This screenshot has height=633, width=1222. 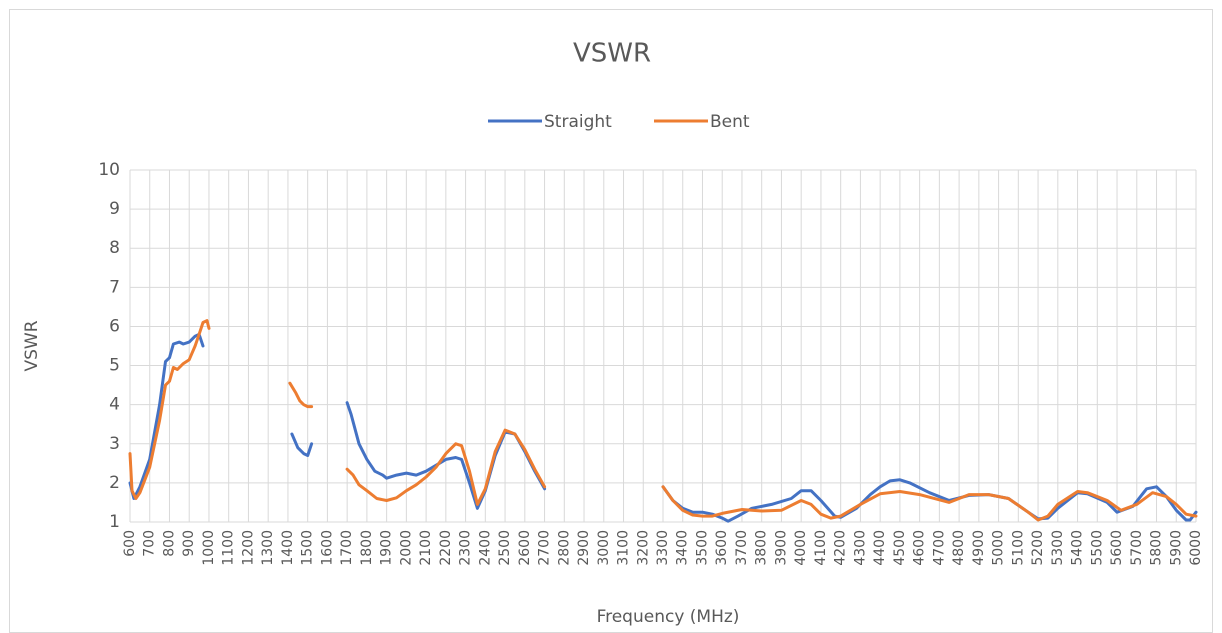 I want to click on chart-title: VSWR, so click(x=612, y=54).